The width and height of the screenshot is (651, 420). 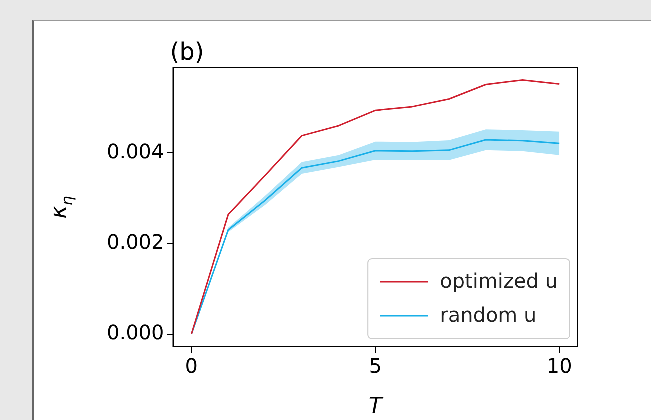 What do you see at coordinates (187, 52) in the screenshot?
I see `chart-title: (b)` at bounding box center [187, 52].